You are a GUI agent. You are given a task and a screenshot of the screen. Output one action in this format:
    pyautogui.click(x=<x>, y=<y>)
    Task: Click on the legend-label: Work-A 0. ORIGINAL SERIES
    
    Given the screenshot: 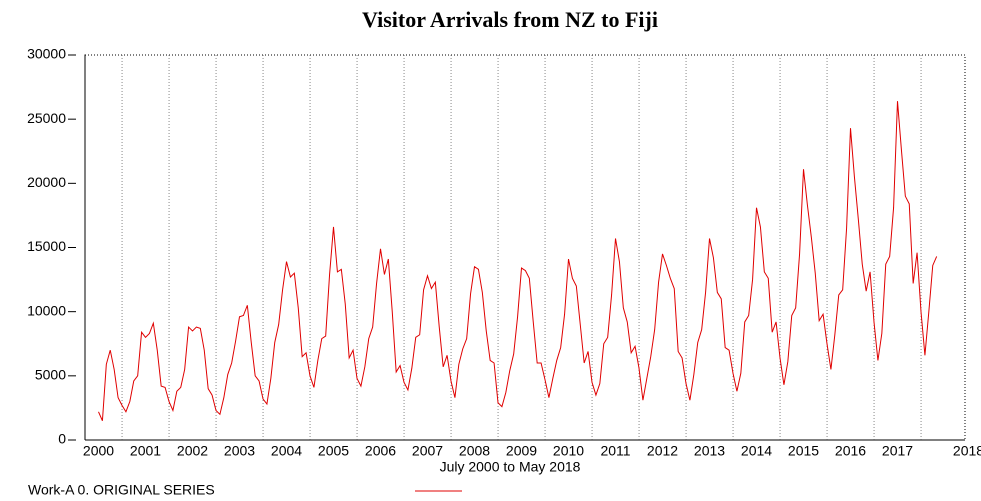 What is the action you would take?
    pyautogui.click(x=121, y=490)
    